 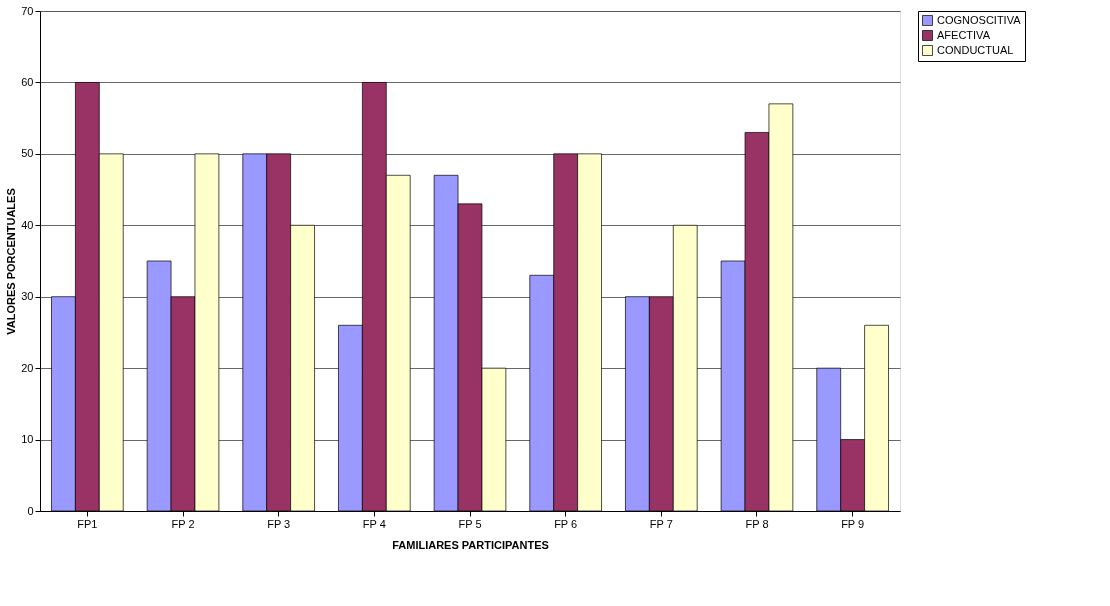 What do you see at coordinates (27, 10) in the screenshot?
I see `y-tick-label: 70` at bounding box center [27, 10].